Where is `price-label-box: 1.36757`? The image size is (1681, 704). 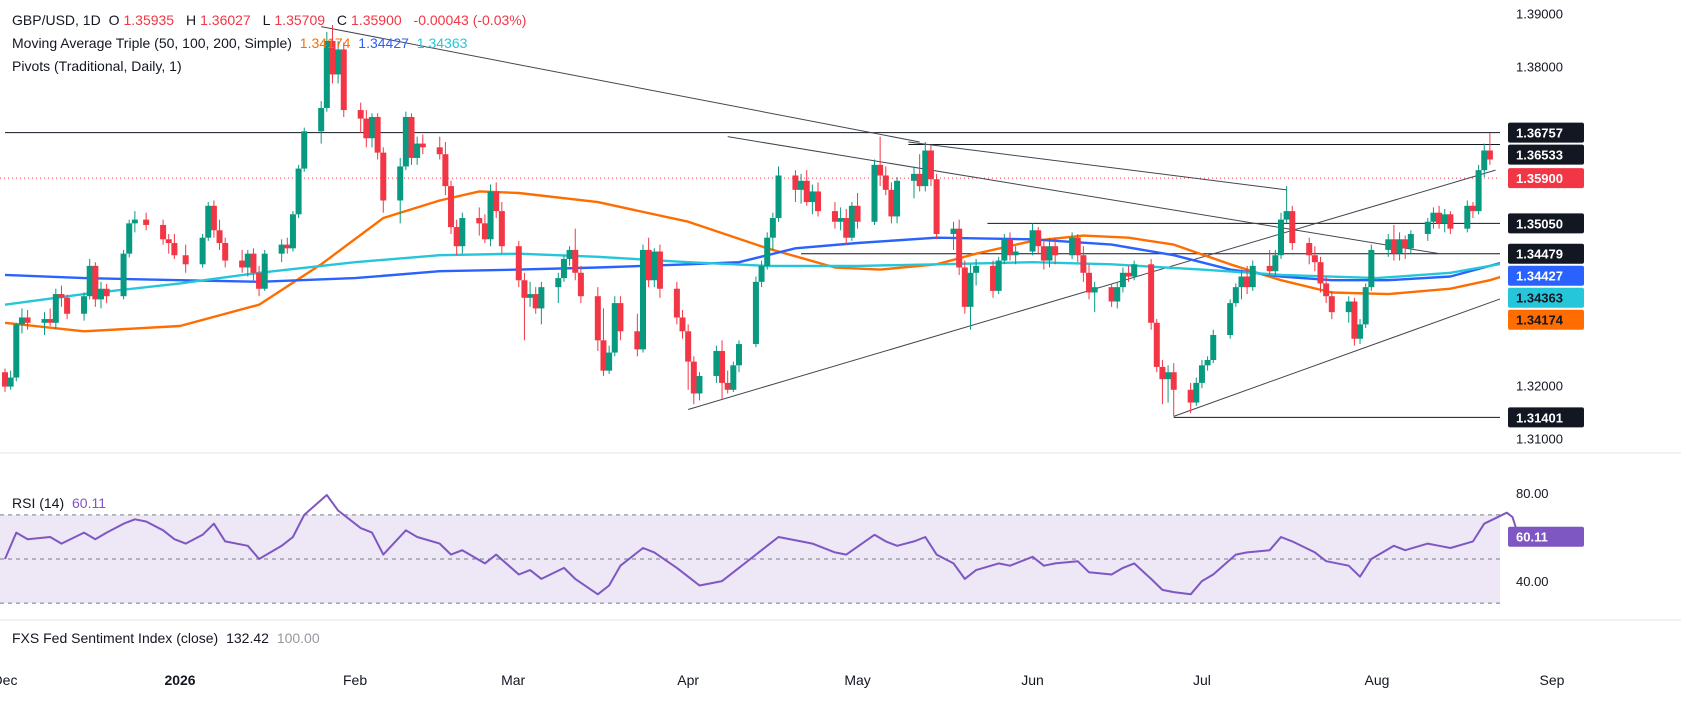 price-label-box: 1.36757 is located at coordinates (1546, 132).